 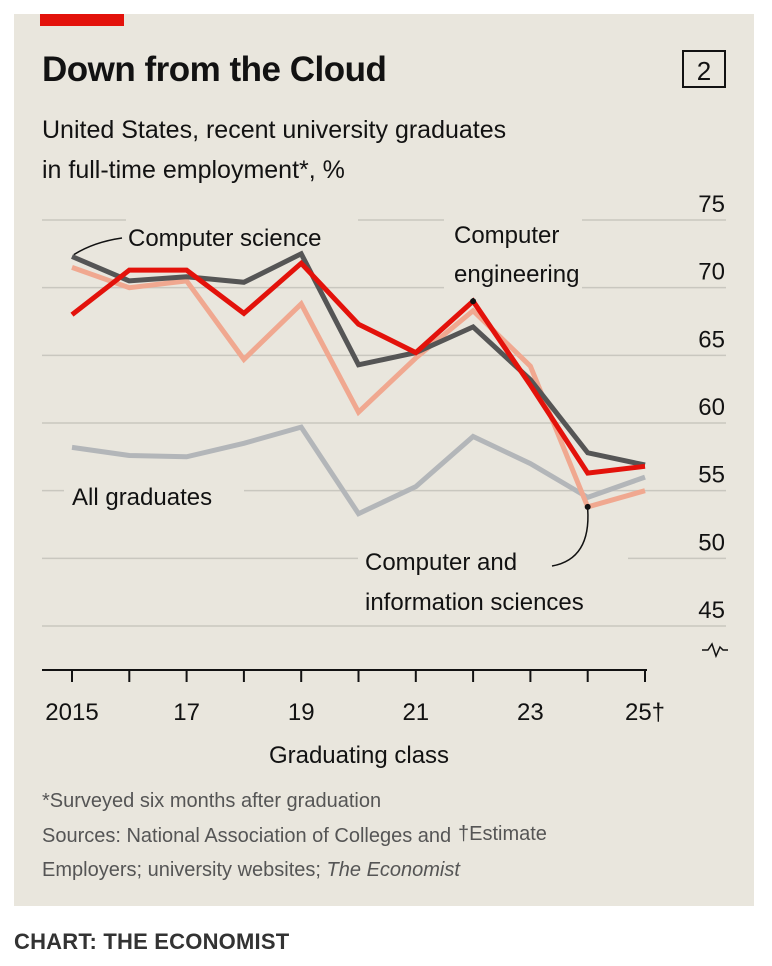 I want to click on y-tick-label-65: 65, so click(x=711, y=339).